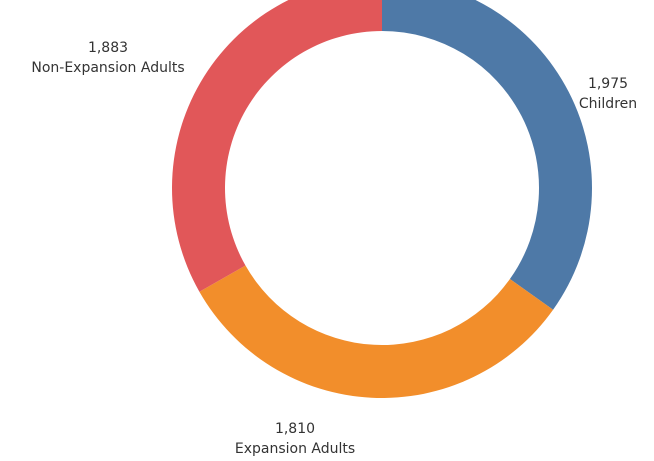 The width and height of the screenshot is (654, 461). I want to click on slice-value-label: 1,883, so click(108, 48).